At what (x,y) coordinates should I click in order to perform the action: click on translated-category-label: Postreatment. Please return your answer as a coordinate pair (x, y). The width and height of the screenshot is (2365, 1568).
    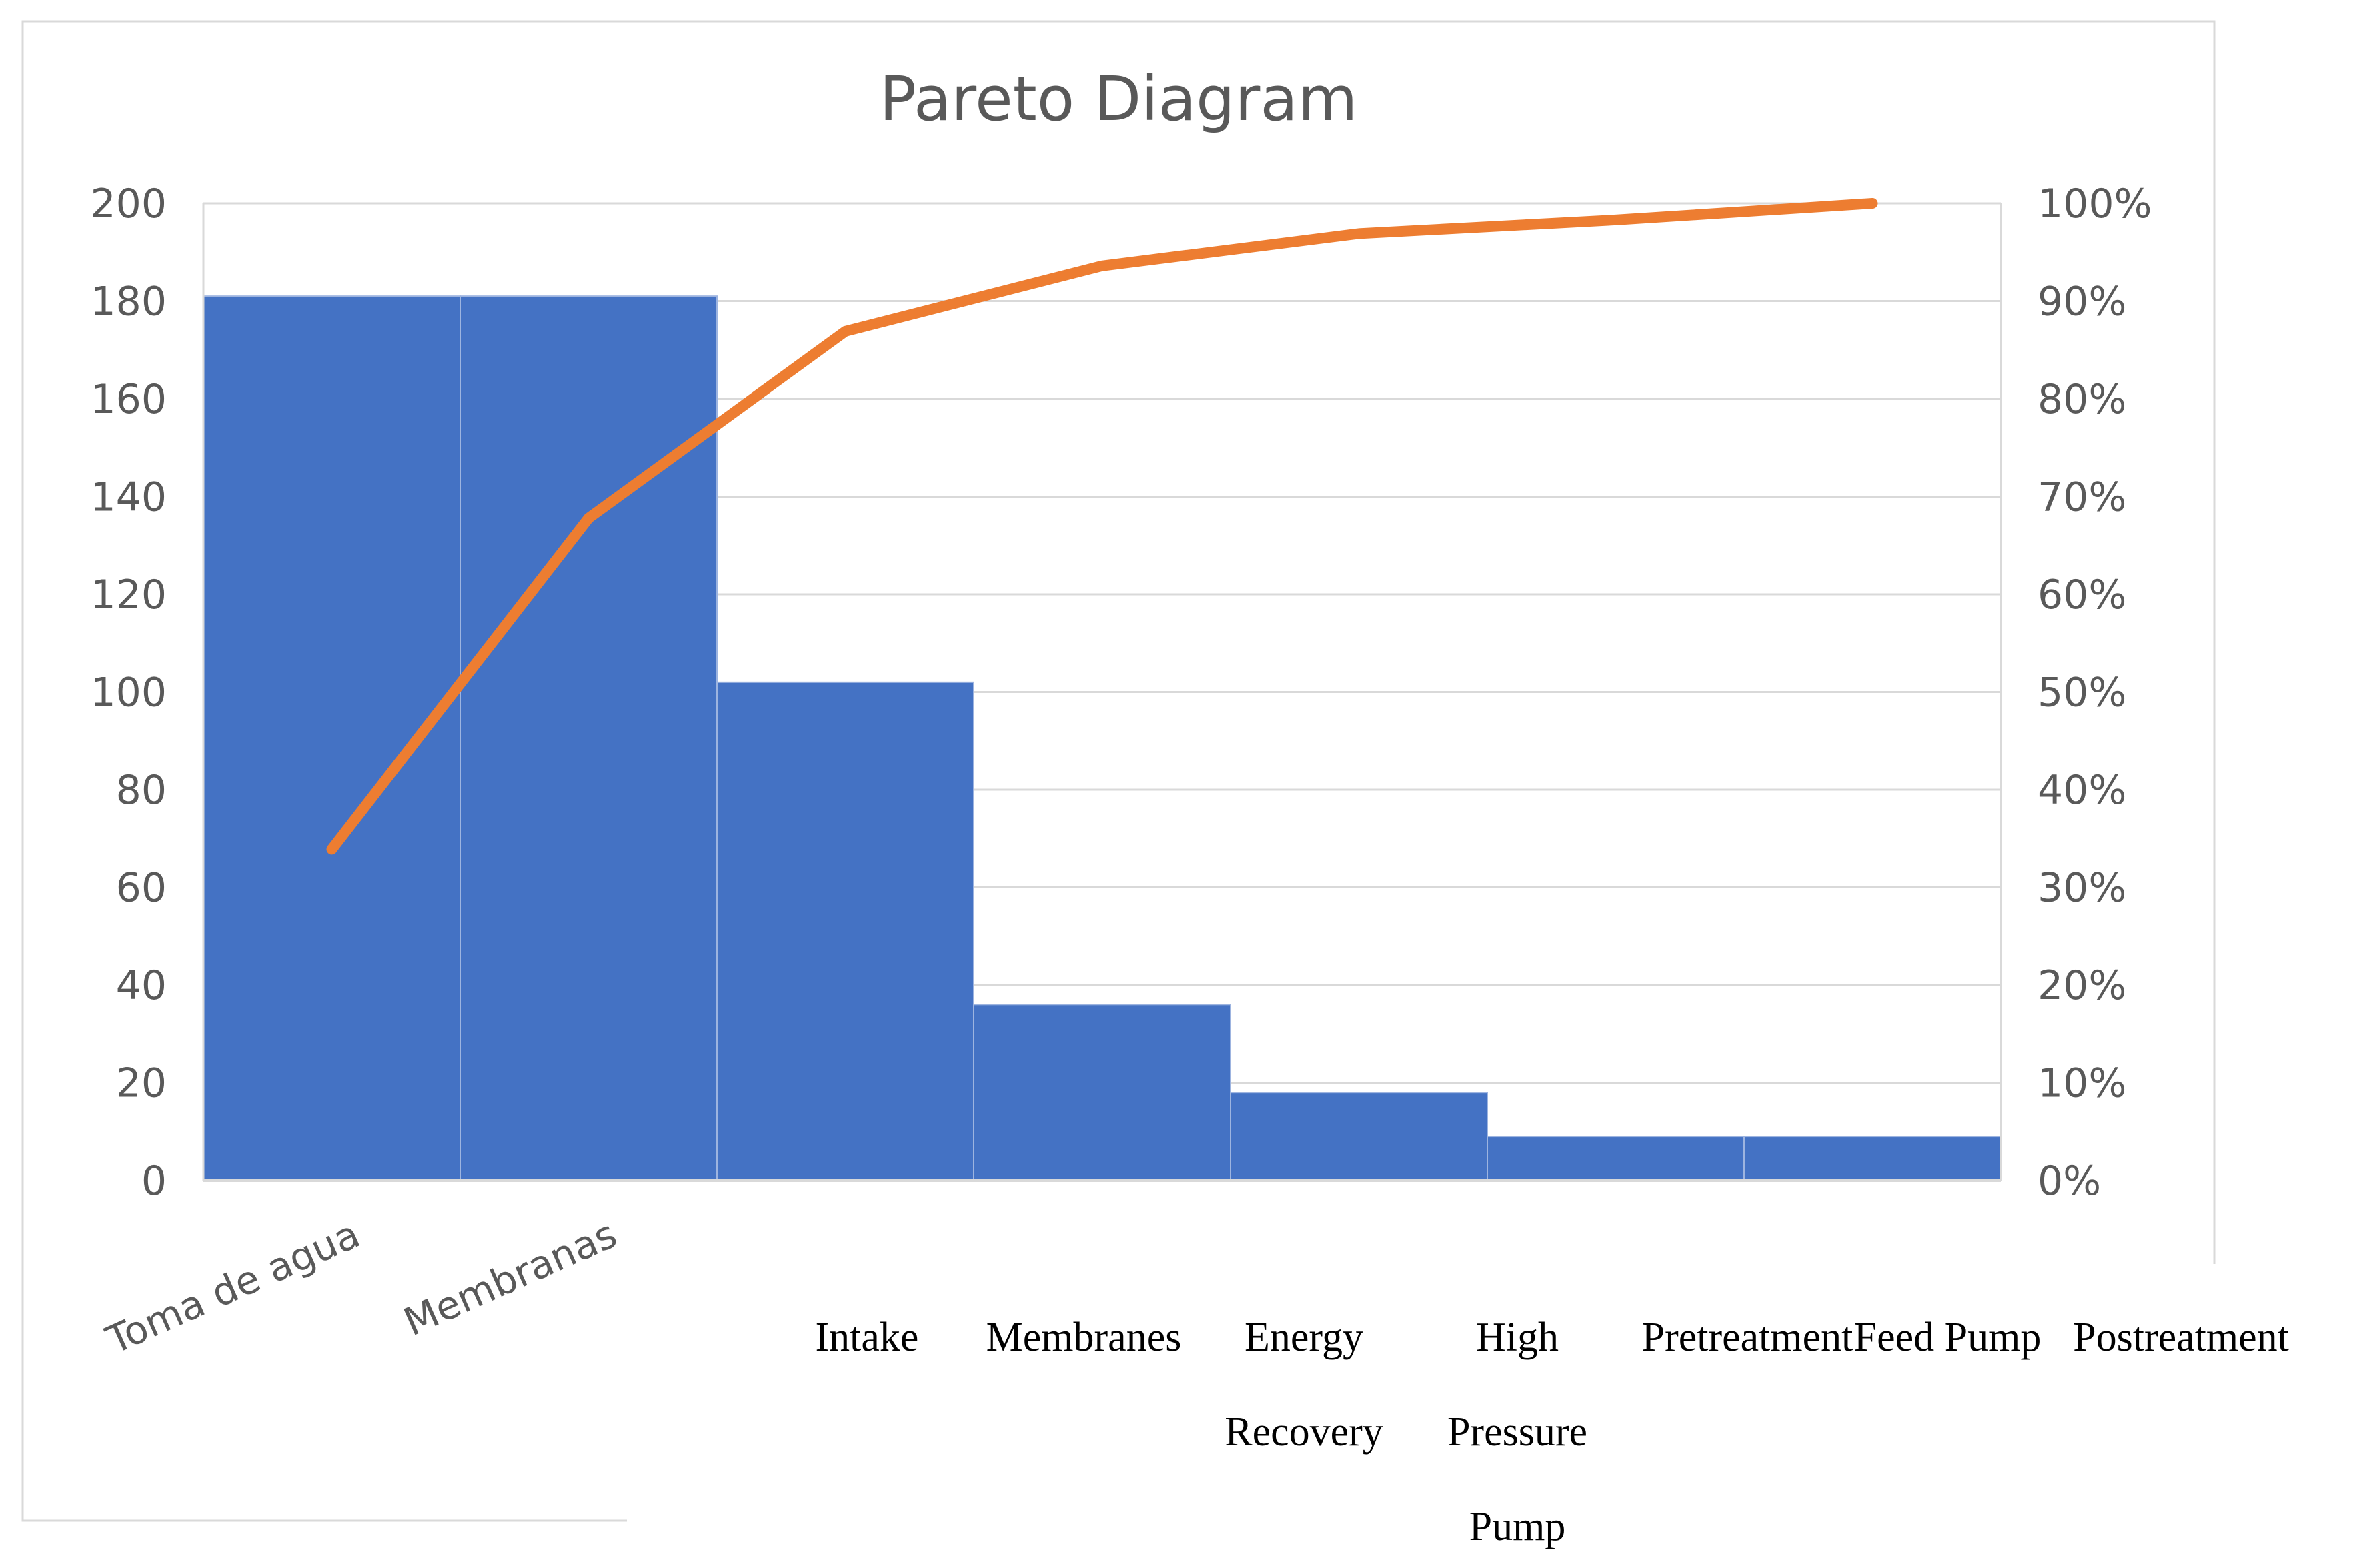
    Looking at the image, I should click on (2181, 1337).